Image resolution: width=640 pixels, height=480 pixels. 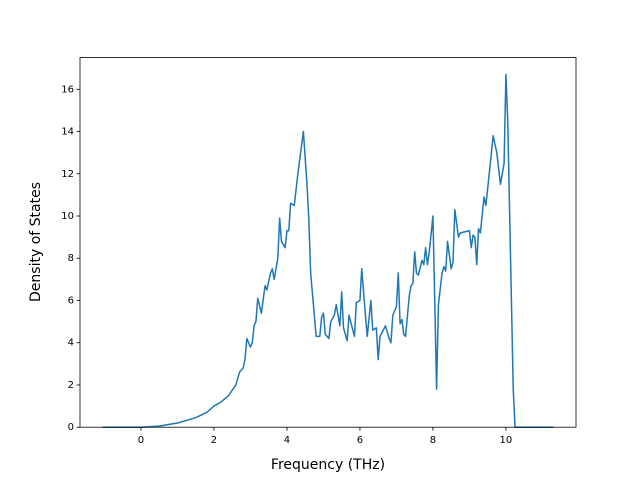 What do you see at coordinates (67, 174) in the screenshot?
I see `y-tick-label: 12` at bounding box center [67, 174].